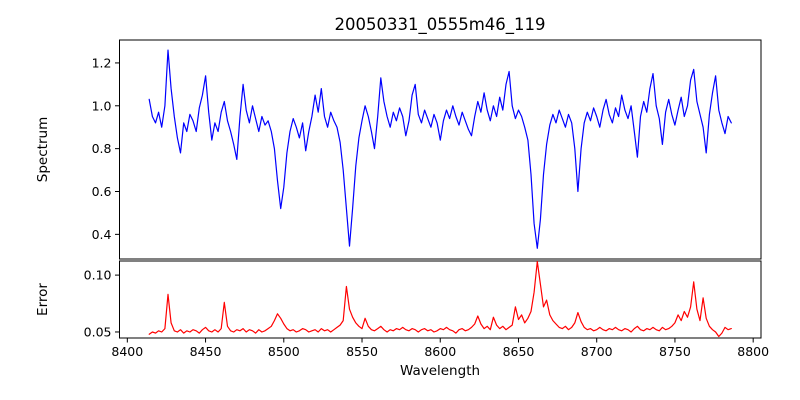  What do you see at coordinates (102, 105) in the screenshot?
I see `spectrum-y-tick-label: 1.0` at bounding box center [102, 105].